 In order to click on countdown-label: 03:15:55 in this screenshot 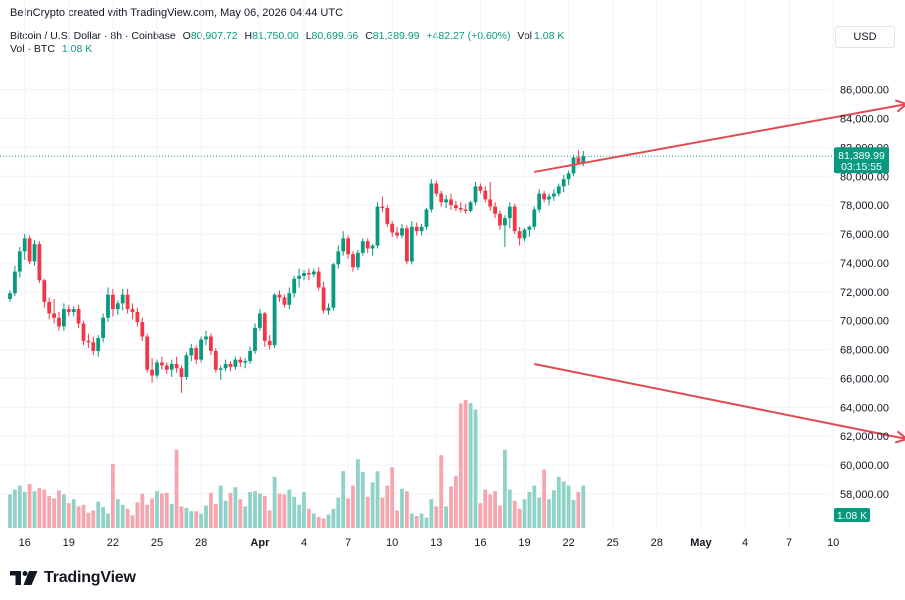, I will do `click(861, 167)`.